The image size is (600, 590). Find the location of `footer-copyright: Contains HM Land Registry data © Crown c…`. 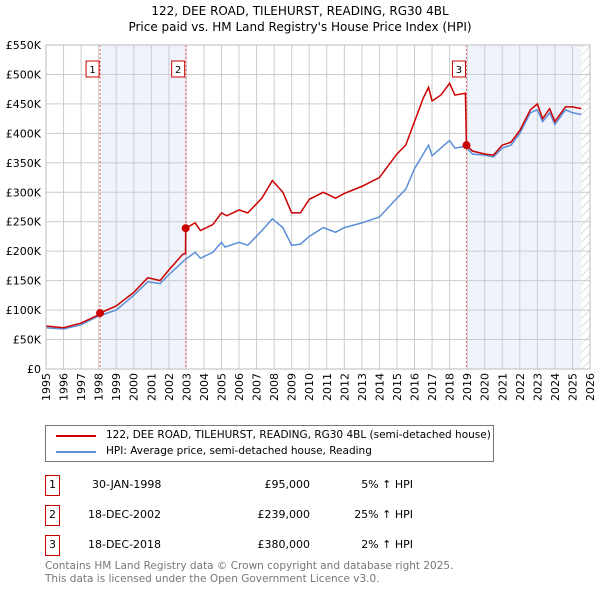

footer-copyright: Contains HM Land Registry data © Crown c… is located at coordinates (249, 566).